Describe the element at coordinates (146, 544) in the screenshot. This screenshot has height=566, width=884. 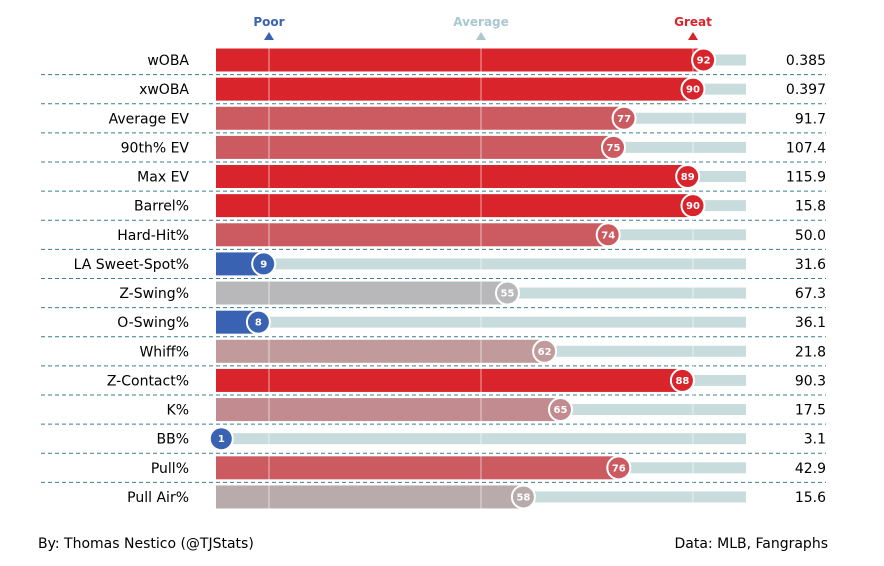
I see `footer-credit: By: Thomas Nestico (@TJStats)` at that location.